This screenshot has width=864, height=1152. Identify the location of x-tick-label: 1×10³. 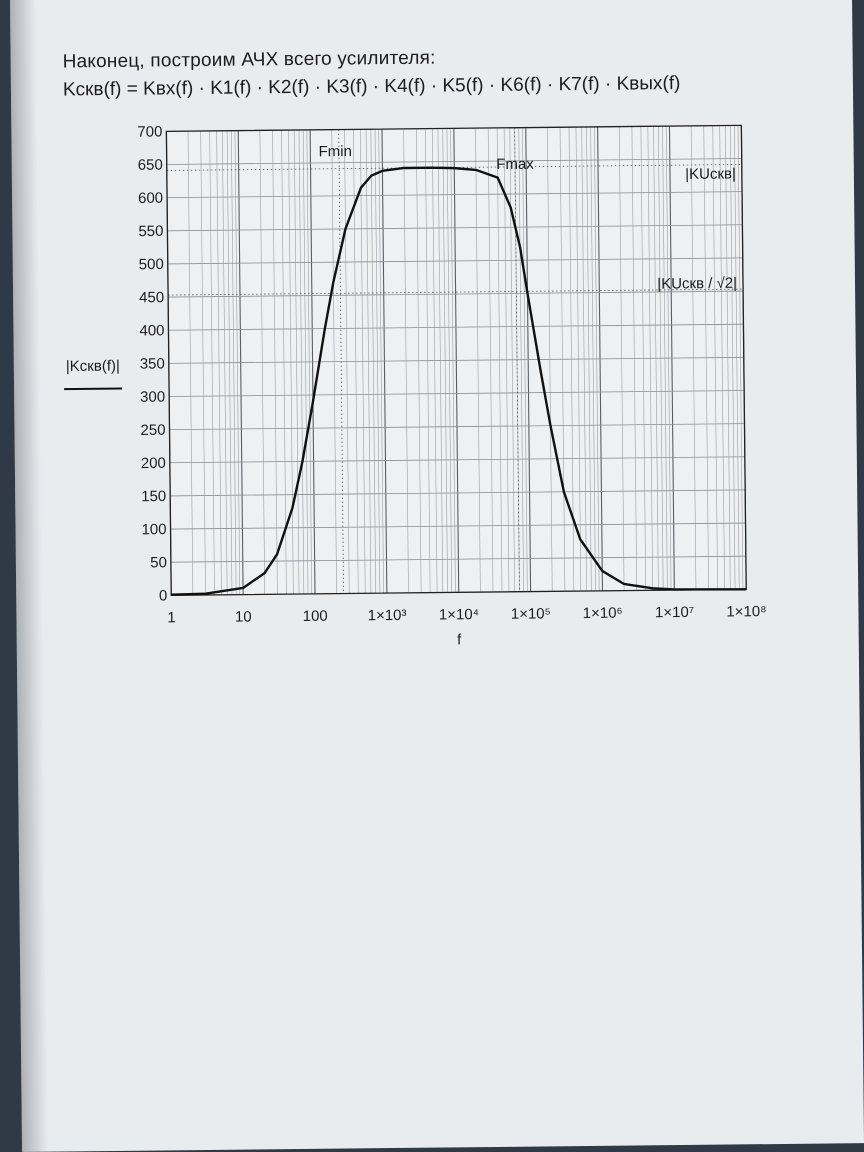
(387, 615).